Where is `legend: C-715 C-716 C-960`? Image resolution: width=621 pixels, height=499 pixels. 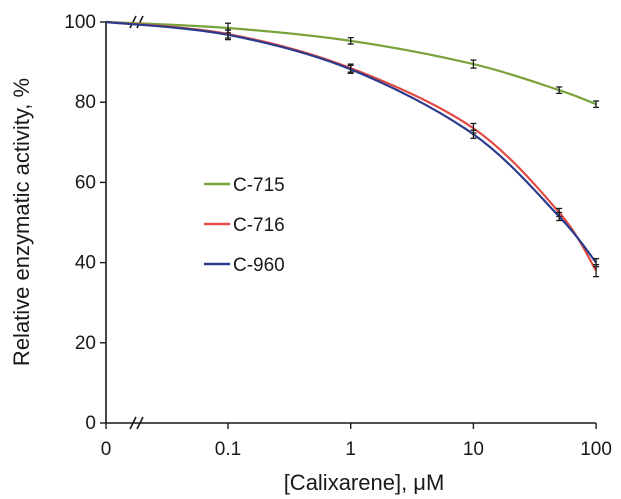 legend: C-715 C-716 C-960 is located at coordinates (244, 225).